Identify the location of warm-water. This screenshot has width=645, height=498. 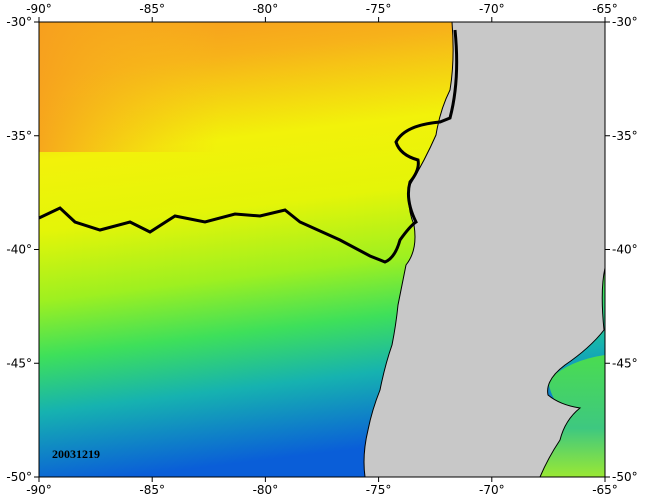
(189, 87).